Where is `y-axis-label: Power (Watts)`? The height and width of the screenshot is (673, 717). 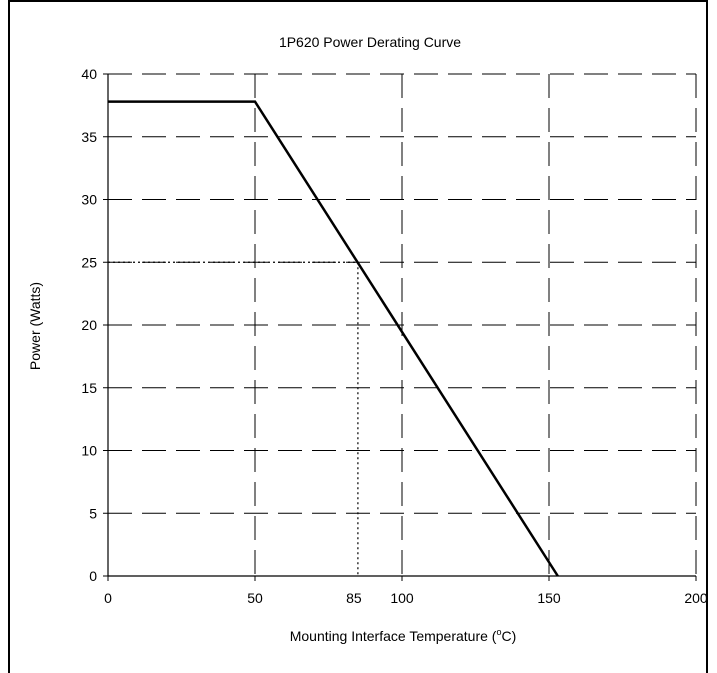
y-axis-label: Power (Watts) is located at coordinates (35, 326).